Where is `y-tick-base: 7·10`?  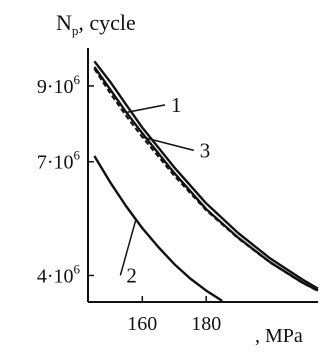
y-tick-base: 7·10 is located at coordinates (55, 163).